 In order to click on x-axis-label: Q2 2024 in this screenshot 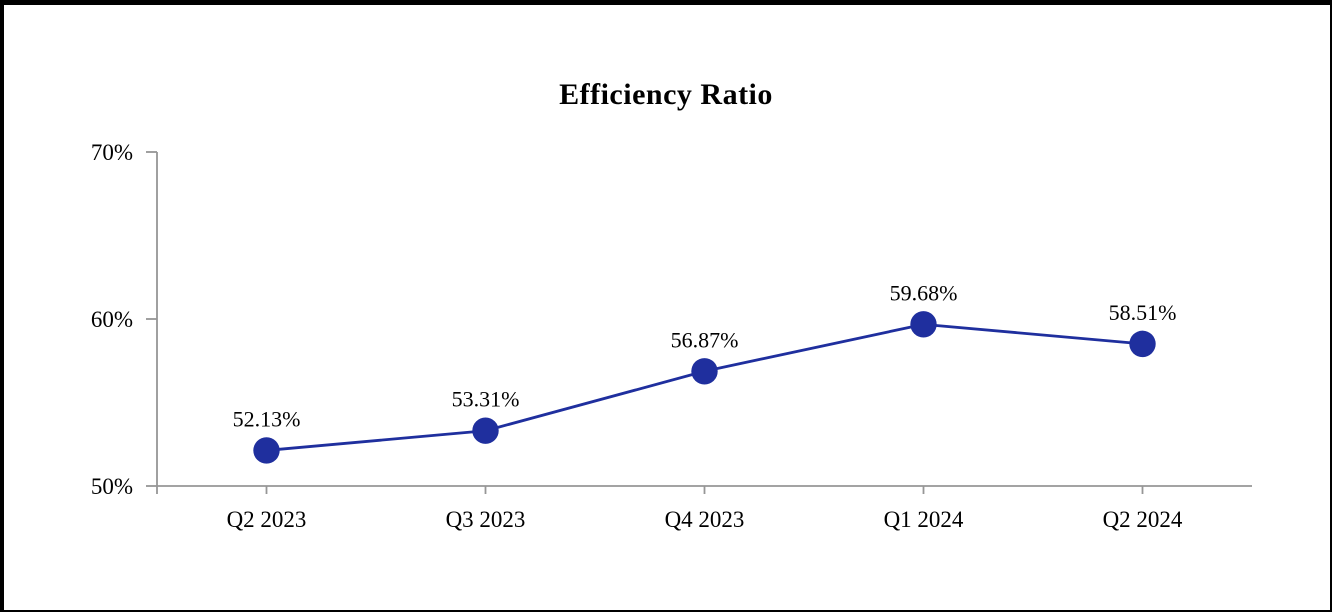, I will do `click(1143, 519)`.